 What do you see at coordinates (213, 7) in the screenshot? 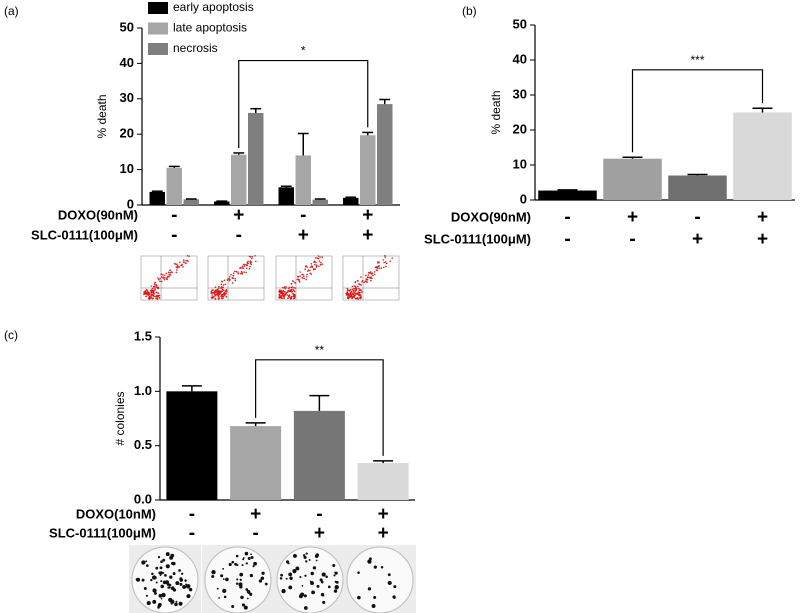
I see `legend-label: early apoptosis` at bounding box center [213, 7].